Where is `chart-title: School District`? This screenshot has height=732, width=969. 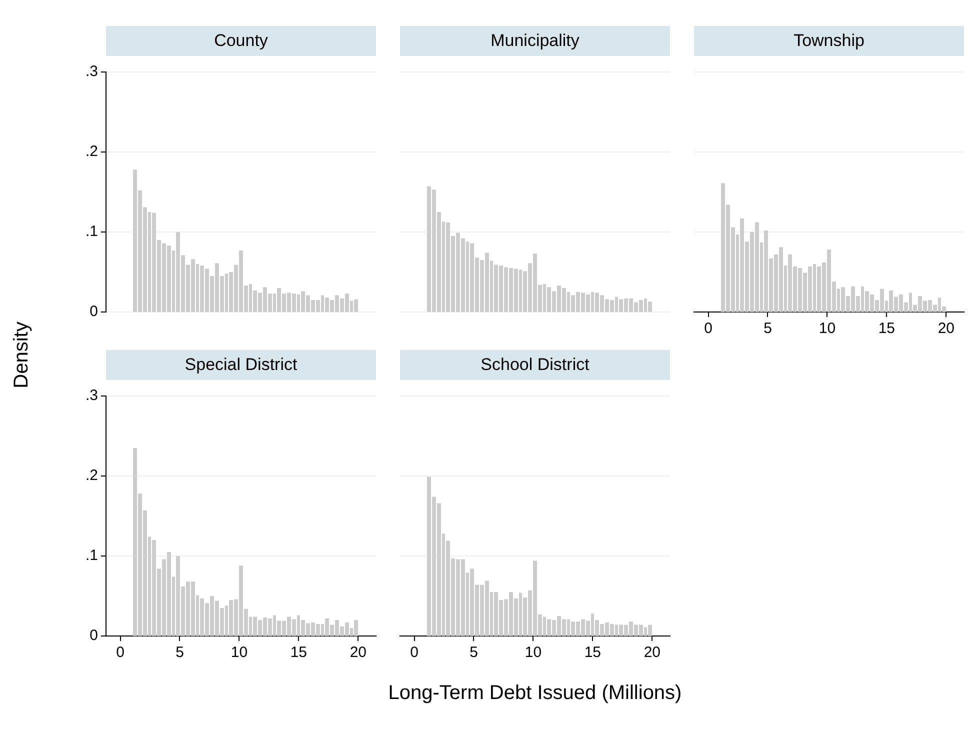
chart-title: School District is located at coordinates (535, 365).